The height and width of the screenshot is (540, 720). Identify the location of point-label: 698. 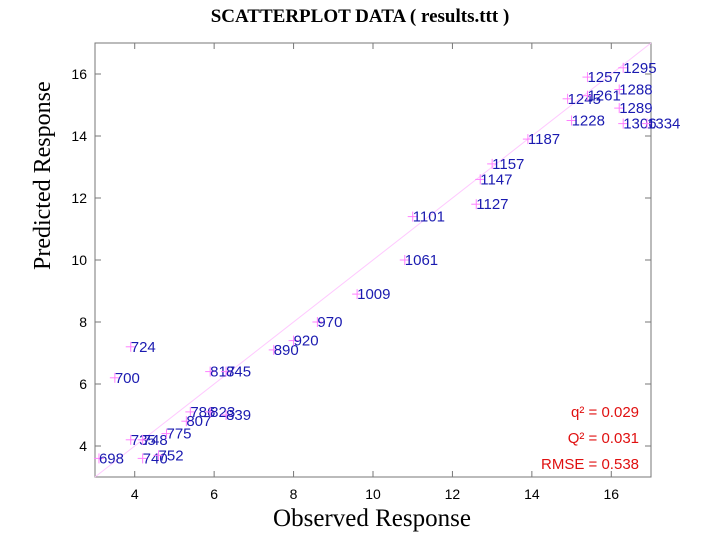
(111, 458).